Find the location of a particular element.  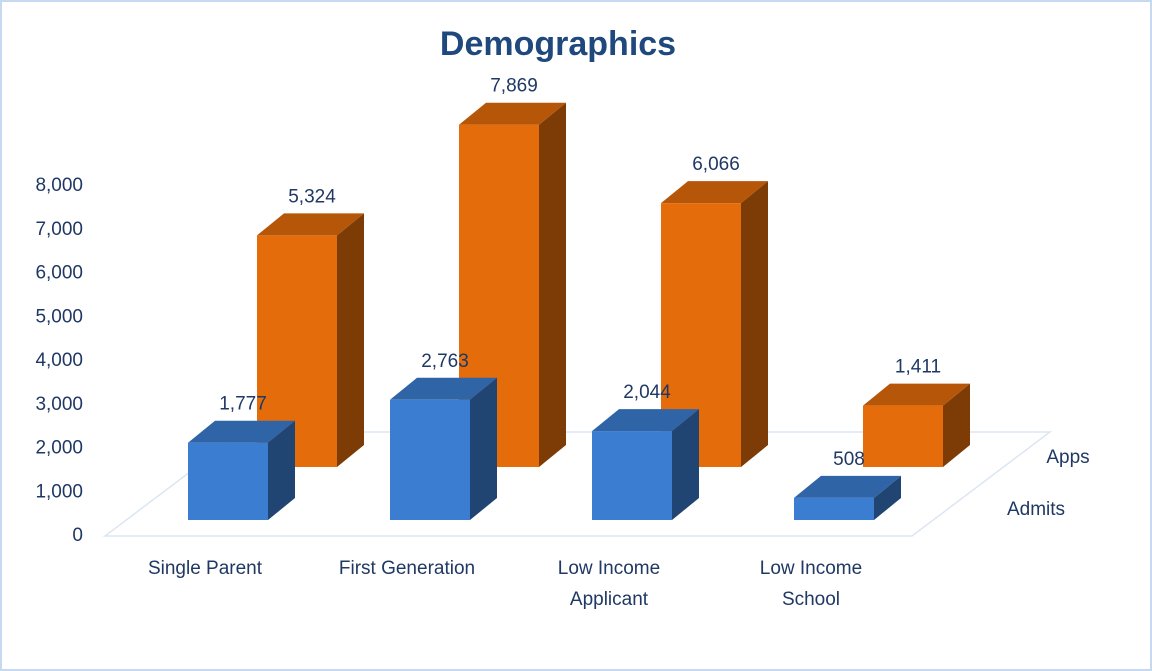

y-tick-label: 0 is located at coordinates (77, 535).